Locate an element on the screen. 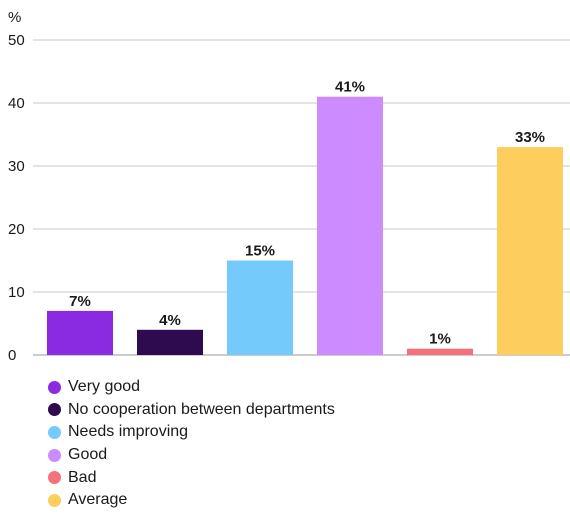  legend-label: No cooperation between departments is located at coordinates (201, 409).